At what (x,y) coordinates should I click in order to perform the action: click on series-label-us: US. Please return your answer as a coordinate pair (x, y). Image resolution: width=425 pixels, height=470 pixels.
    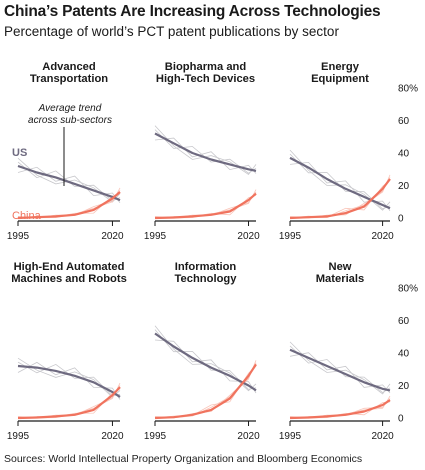
    Looking at the image, I should click on (19, 153).